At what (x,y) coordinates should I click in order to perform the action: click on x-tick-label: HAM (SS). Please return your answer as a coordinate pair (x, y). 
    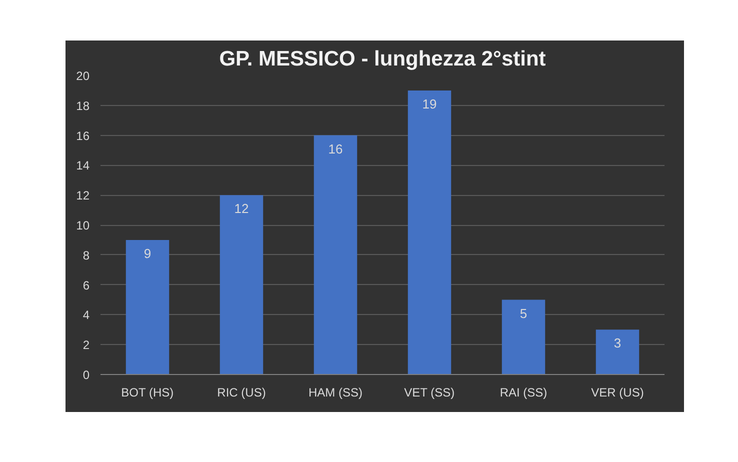
    Looking at the image, I should click on (335, 393).